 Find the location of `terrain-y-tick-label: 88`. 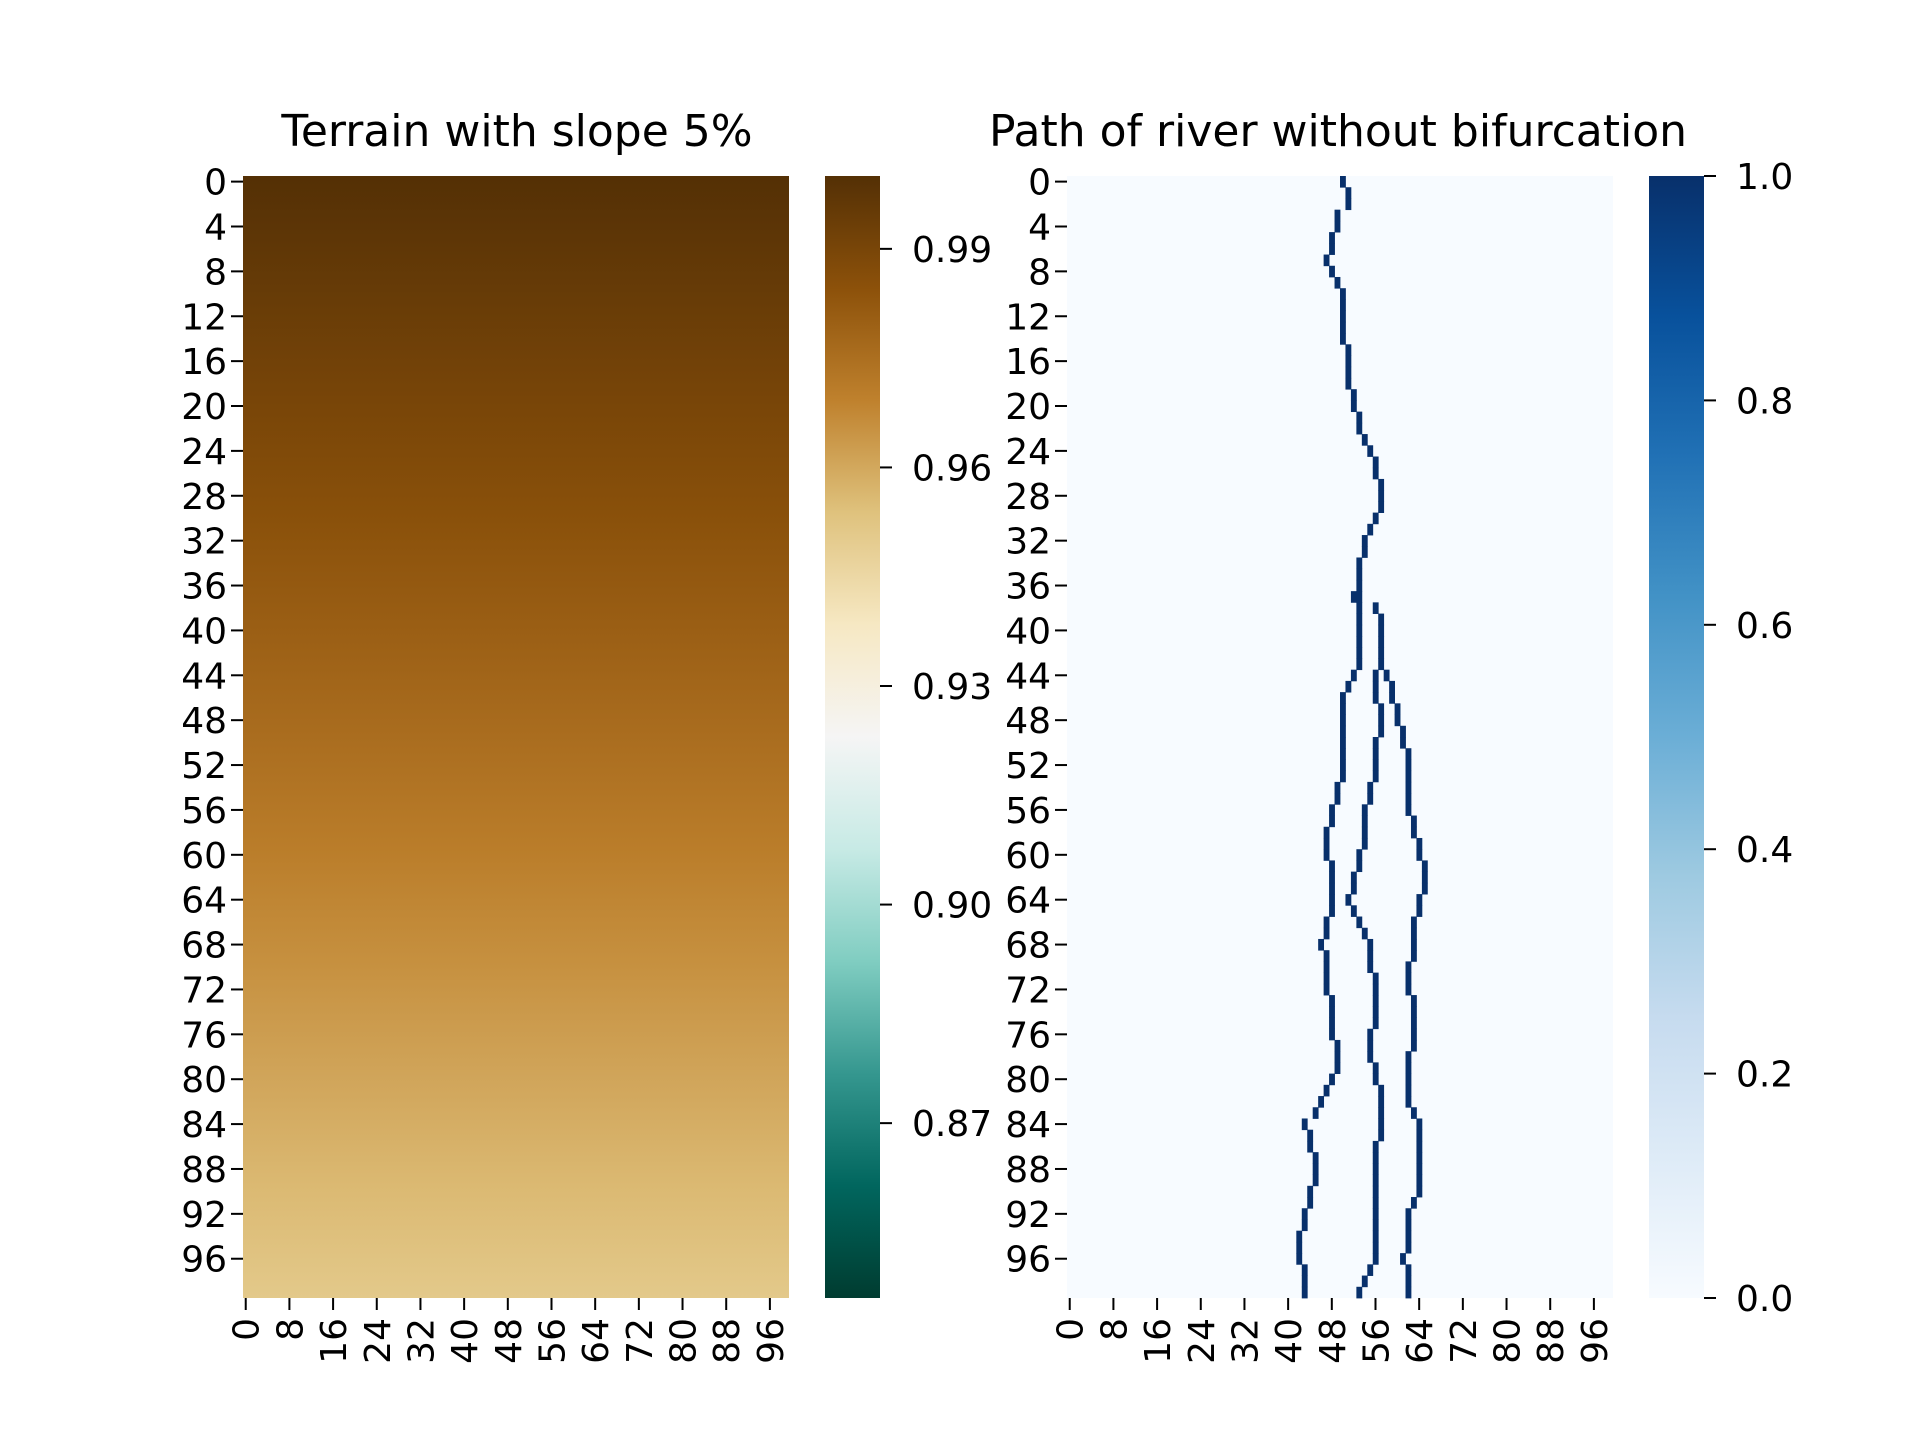

terrain-y-tick-label: 88 is located at coordinates (204, 1170).